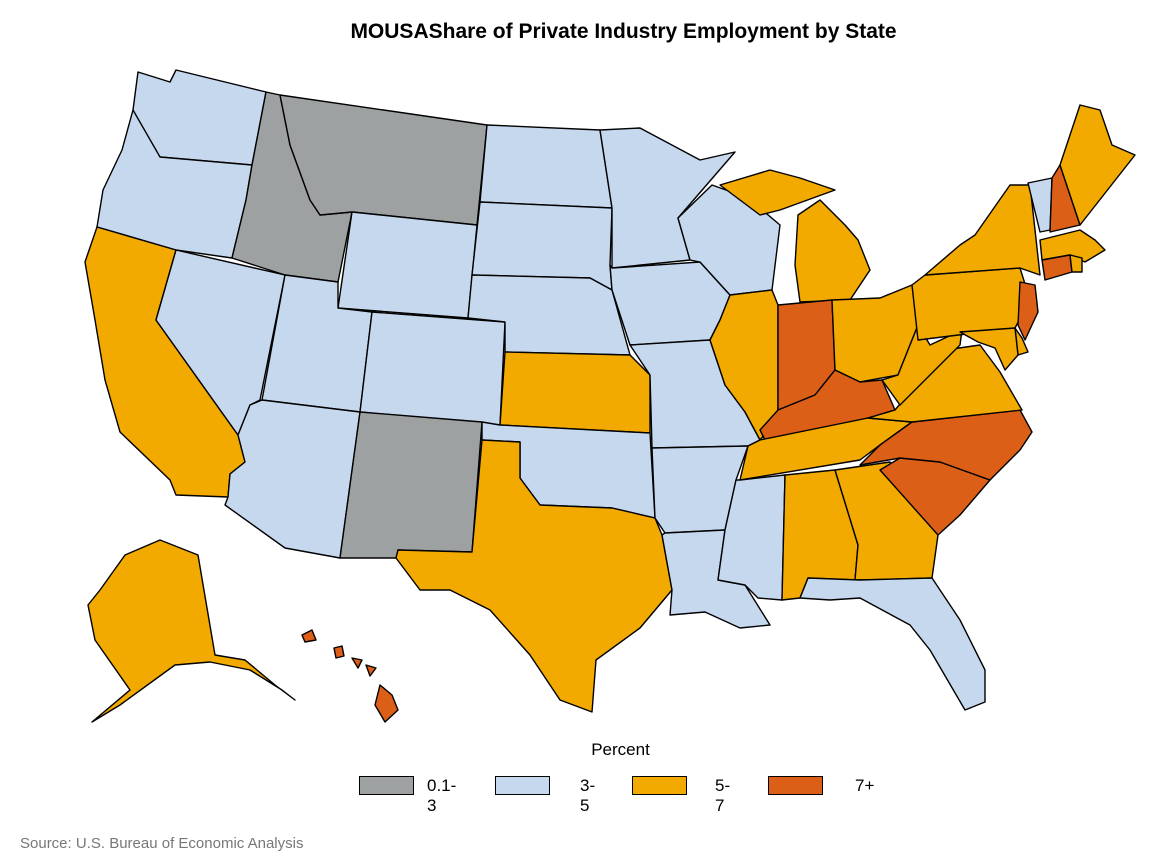 The height and width of the screenshot is (860, 1153). Describe the element at coordinates (162, 843) in the screenshot. I see `source-note: Source: U.S. Bureau of Economic Analysis` at that location.